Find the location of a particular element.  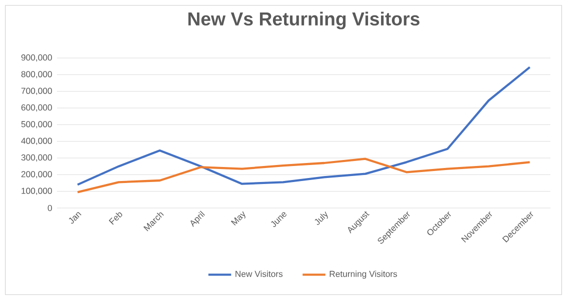

y-tick-label: 300,000 is located at coordinates (36, 158).